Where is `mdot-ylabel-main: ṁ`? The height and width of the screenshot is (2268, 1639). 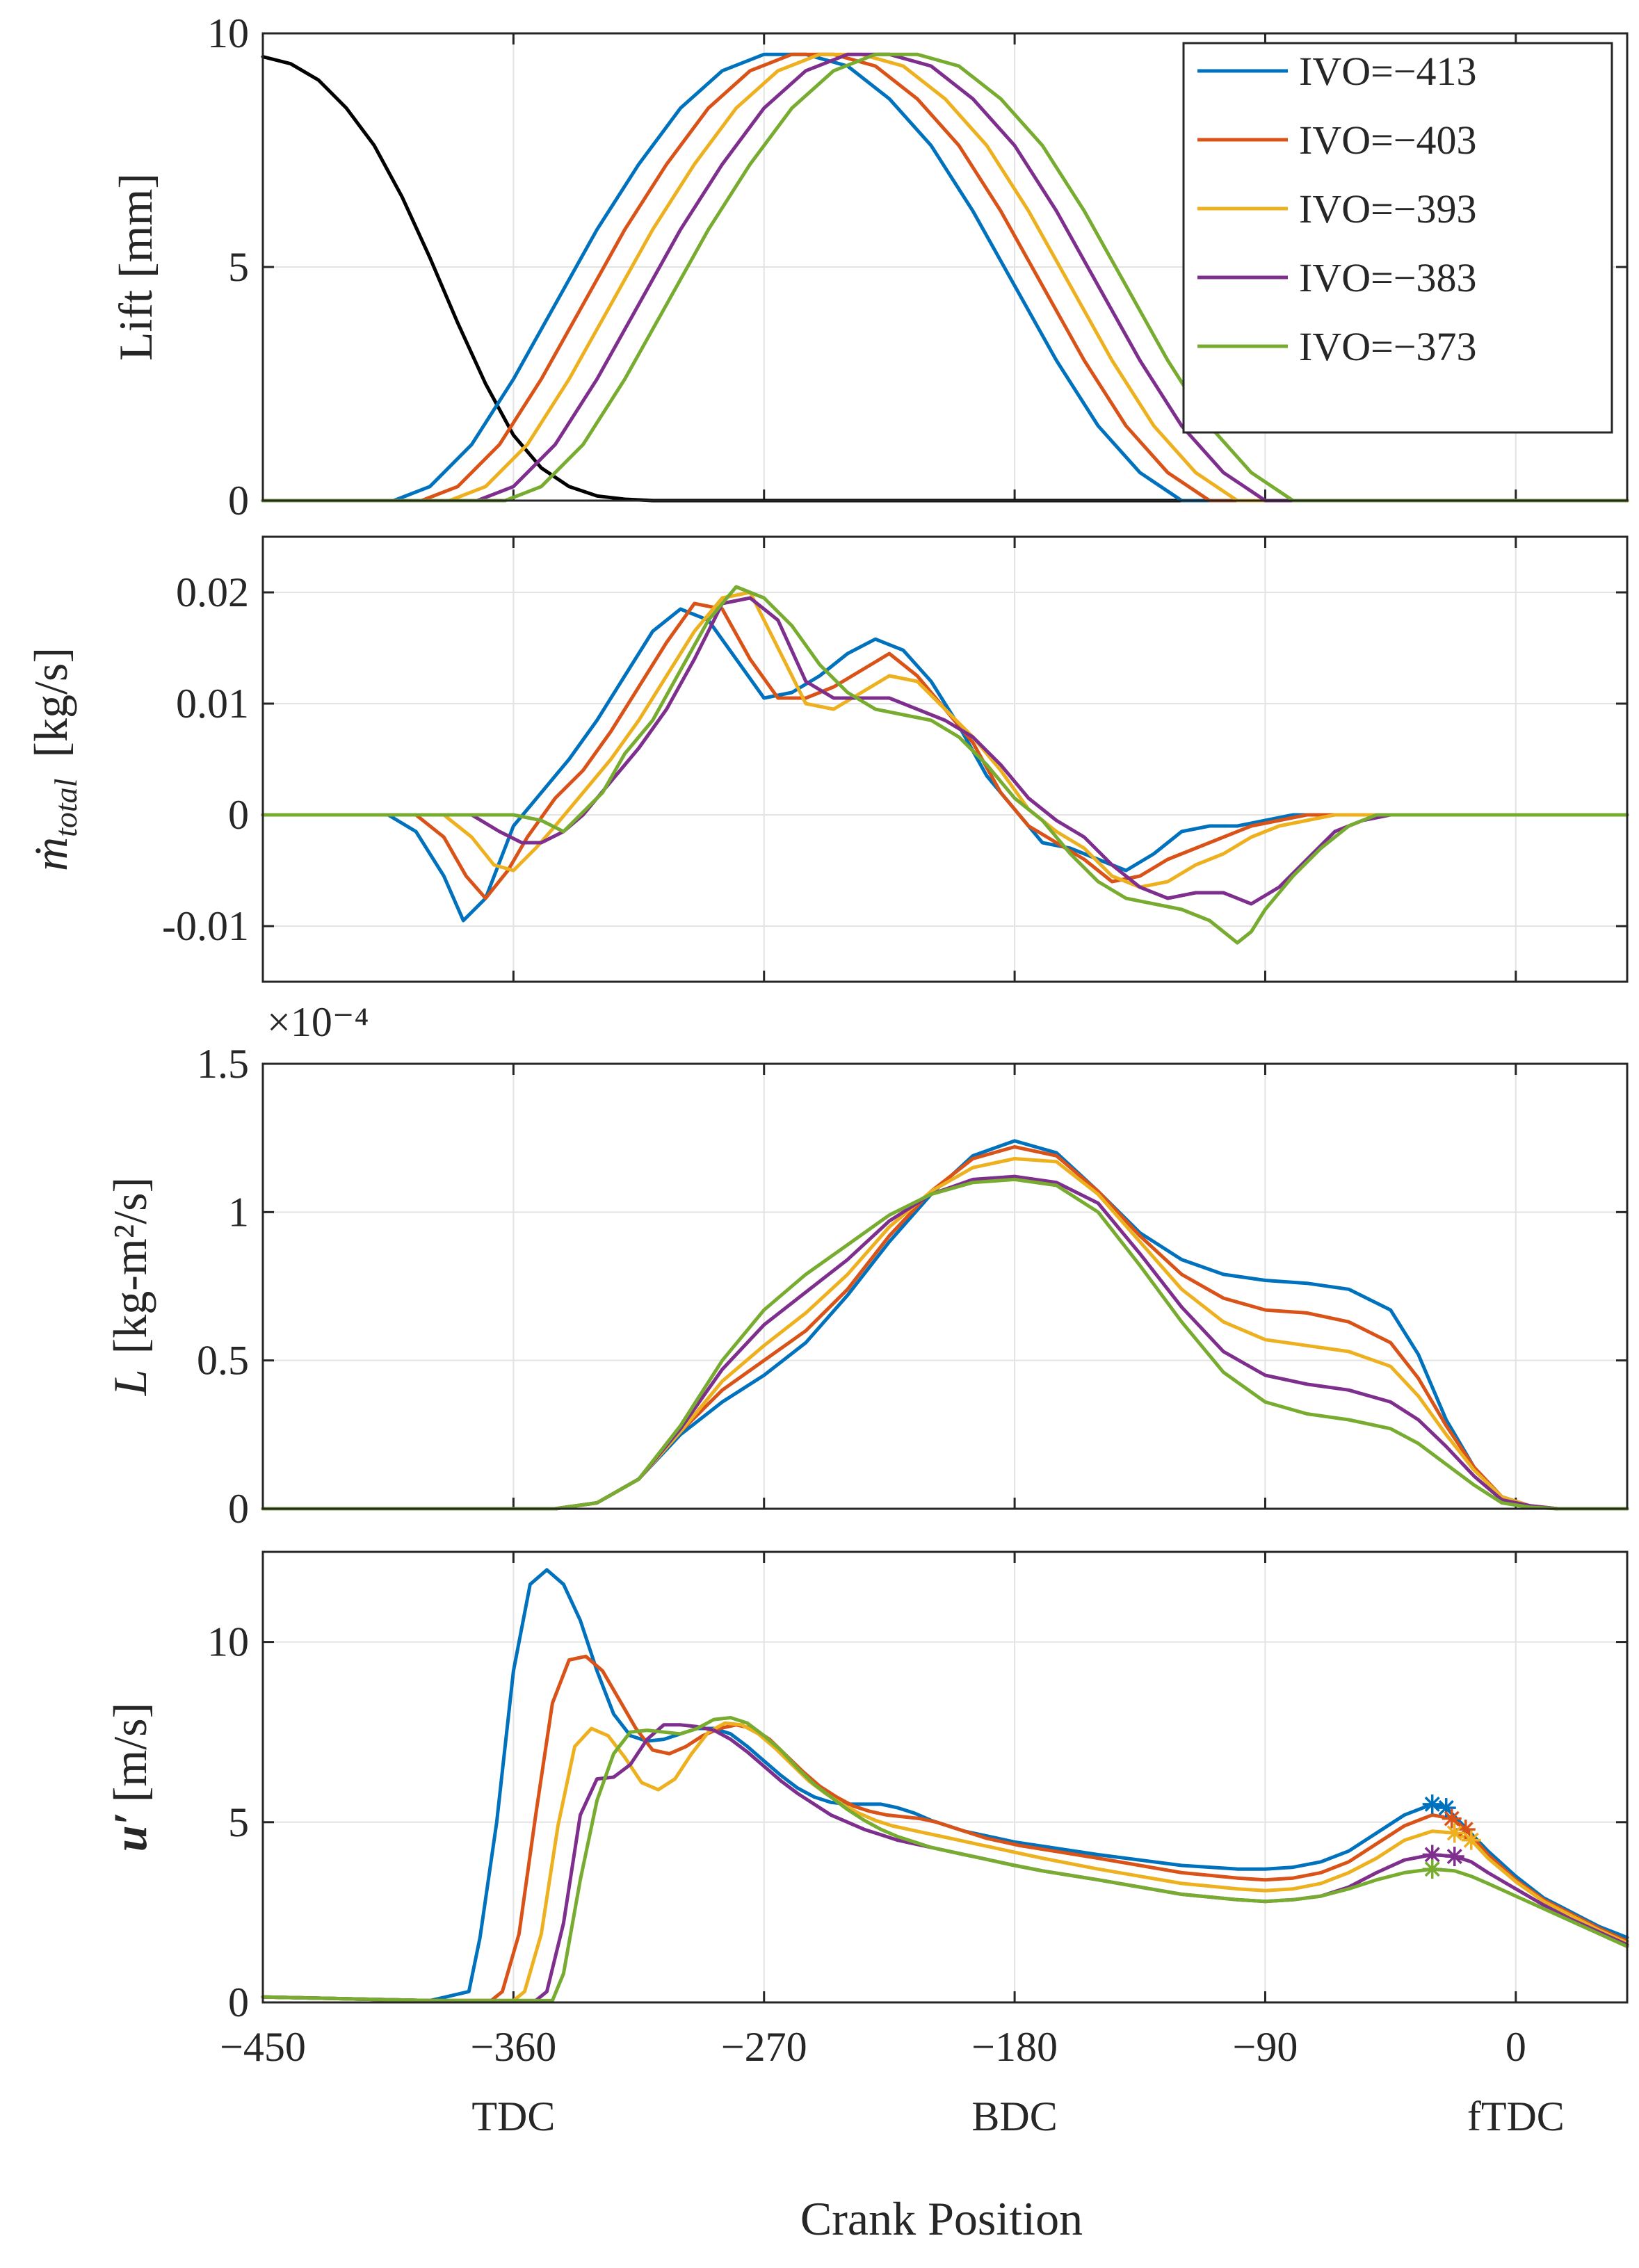 mdot-ylabel-main: ṁ is located at coordinates (50, 854).